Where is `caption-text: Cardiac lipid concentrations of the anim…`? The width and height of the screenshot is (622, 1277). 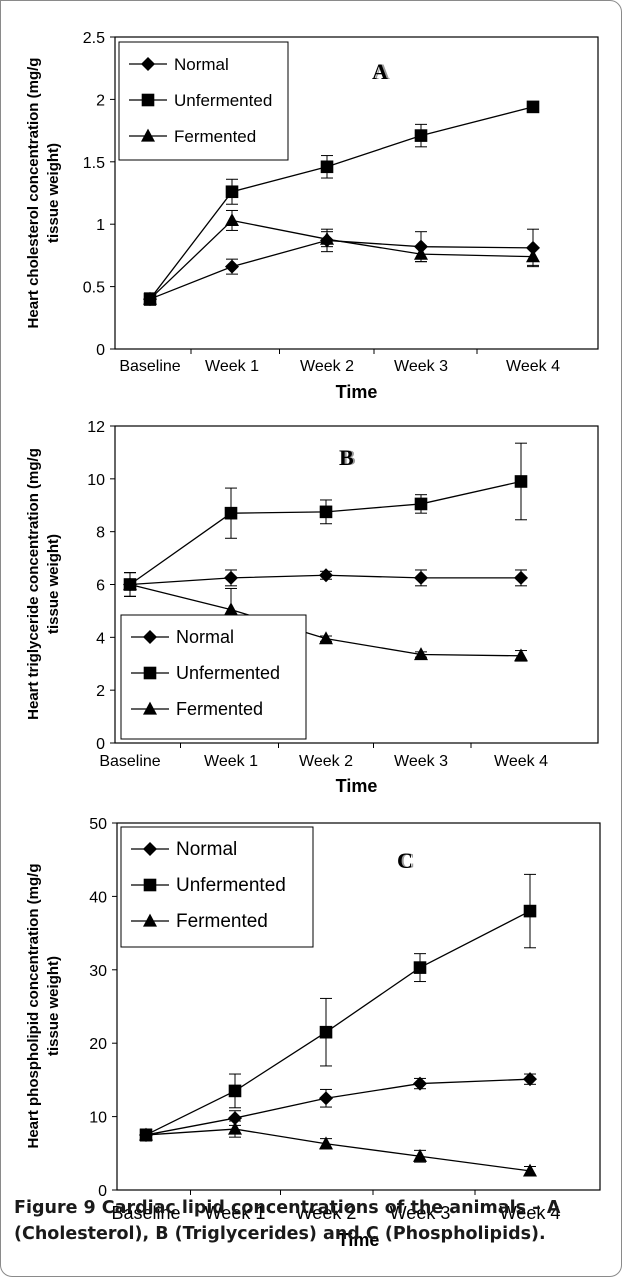
caption-text: Cardiac lipid concentrations of the anim… is located at coordinates (287, 1221).